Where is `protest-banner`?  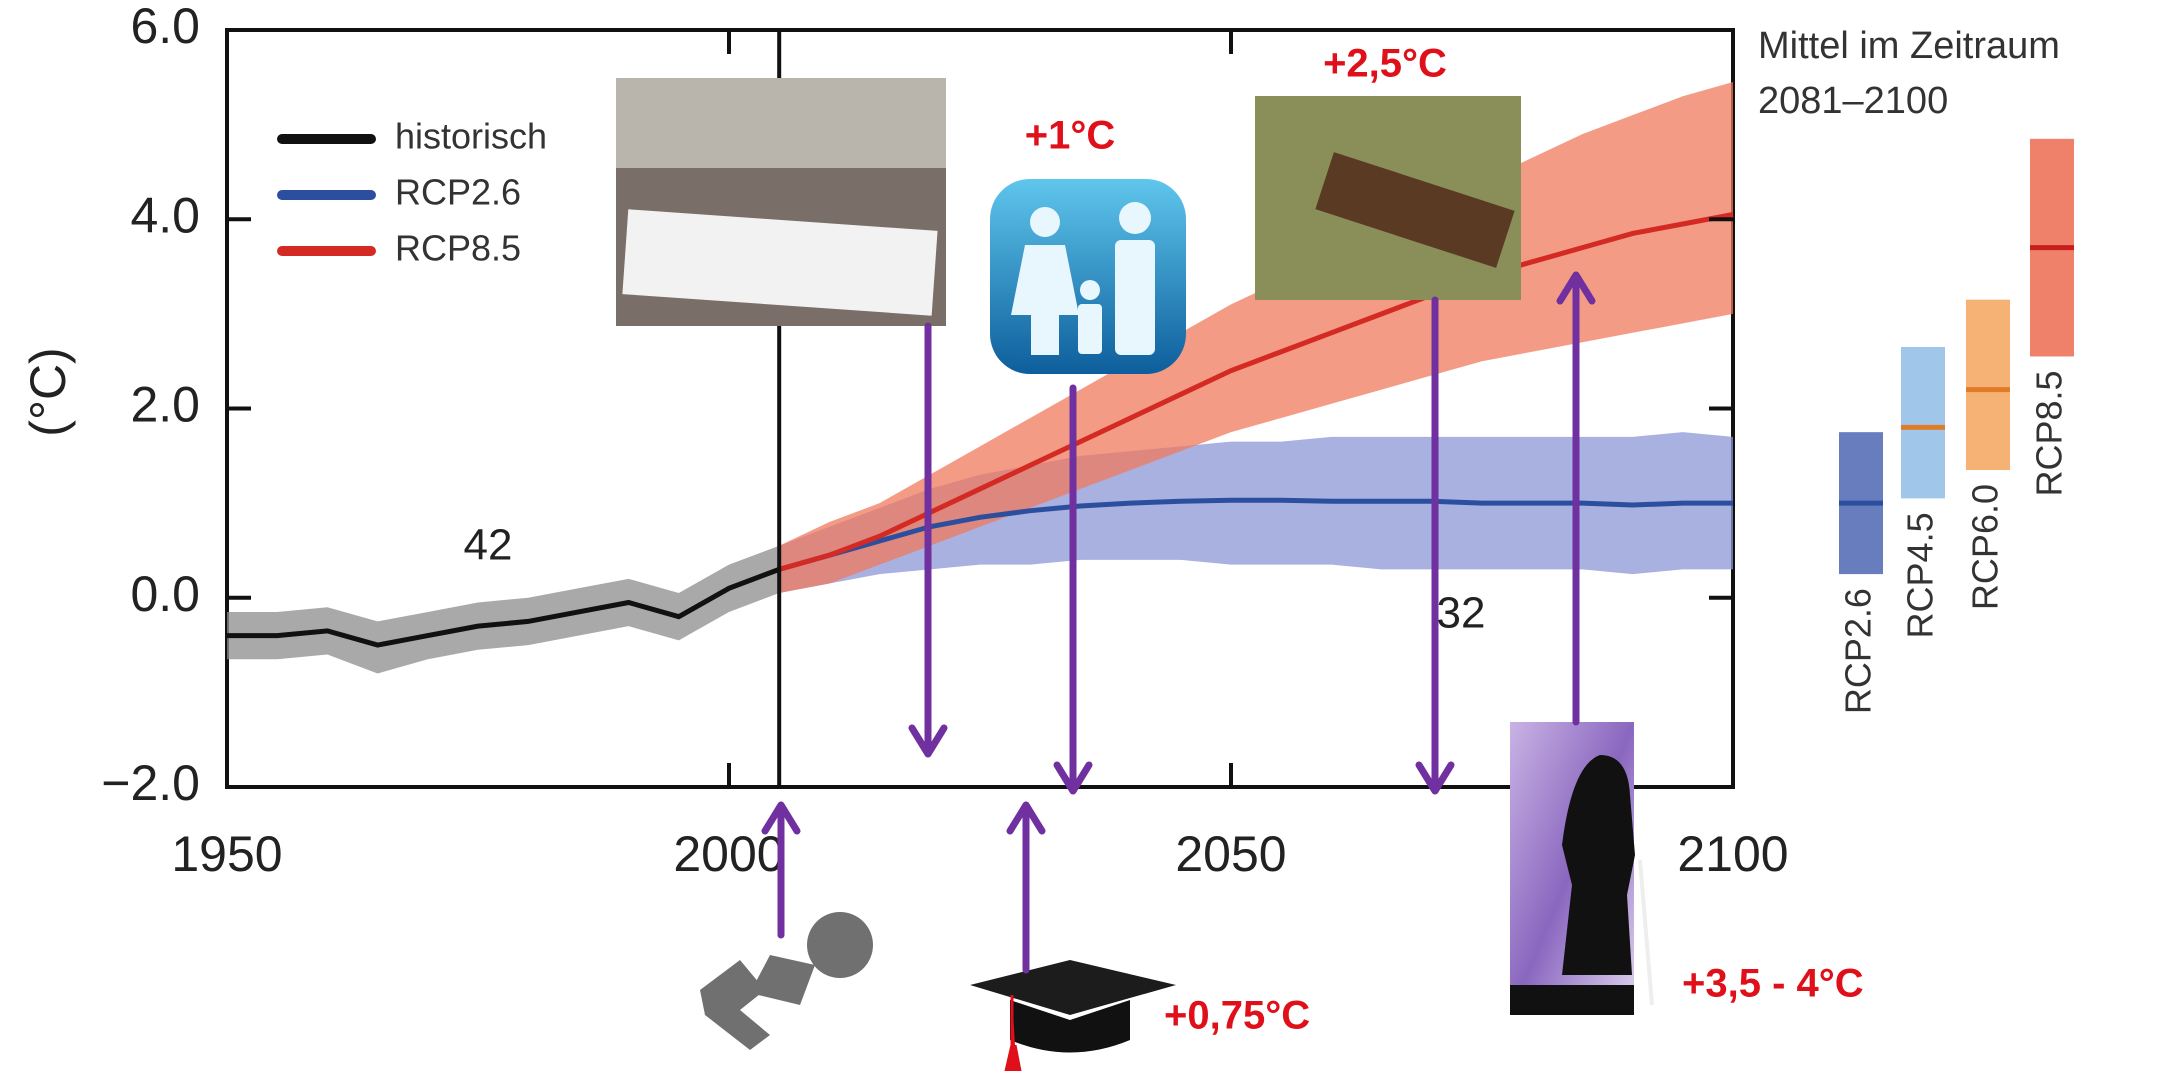 protest-banner is located at coordinates (780, 262).